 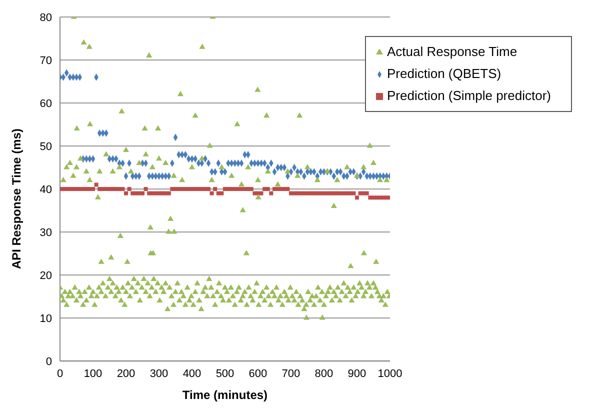 What do you see at coordinates (258, 374) in the screenshot?
I see `x-tick-label: 600` at bounding box center [258, 374].